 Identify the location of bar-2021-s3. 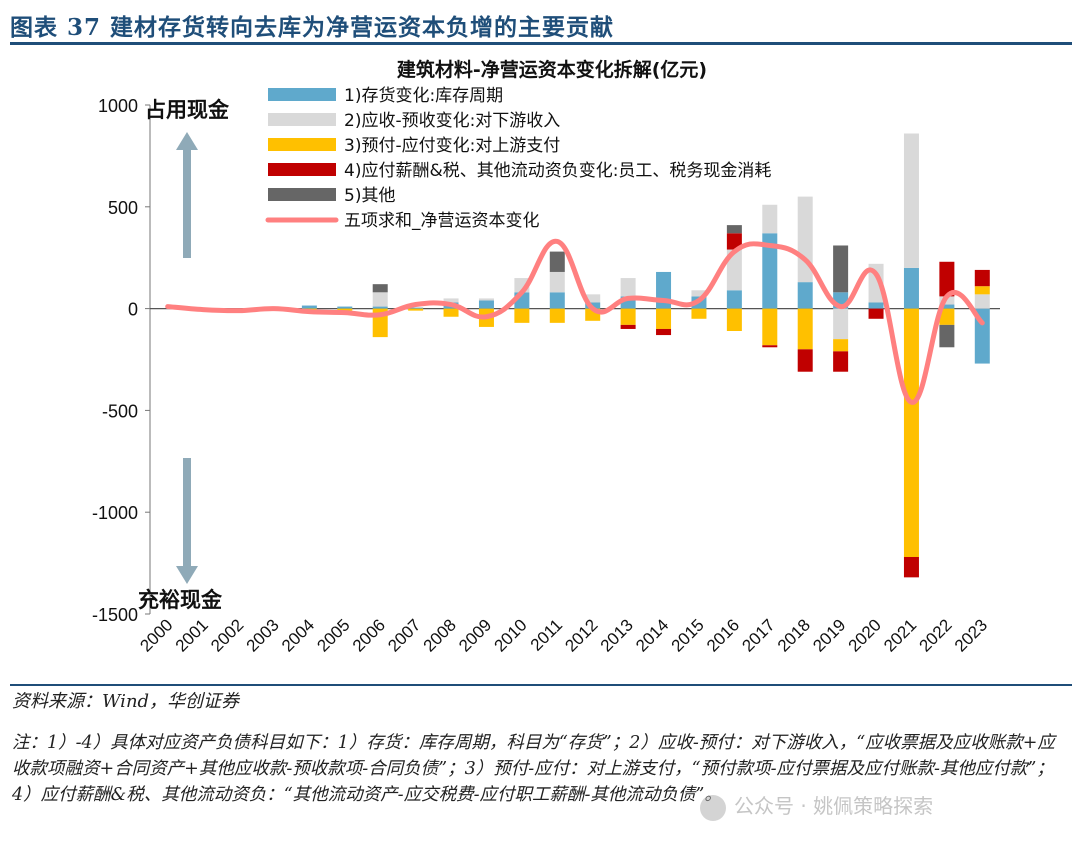
(911, 432).